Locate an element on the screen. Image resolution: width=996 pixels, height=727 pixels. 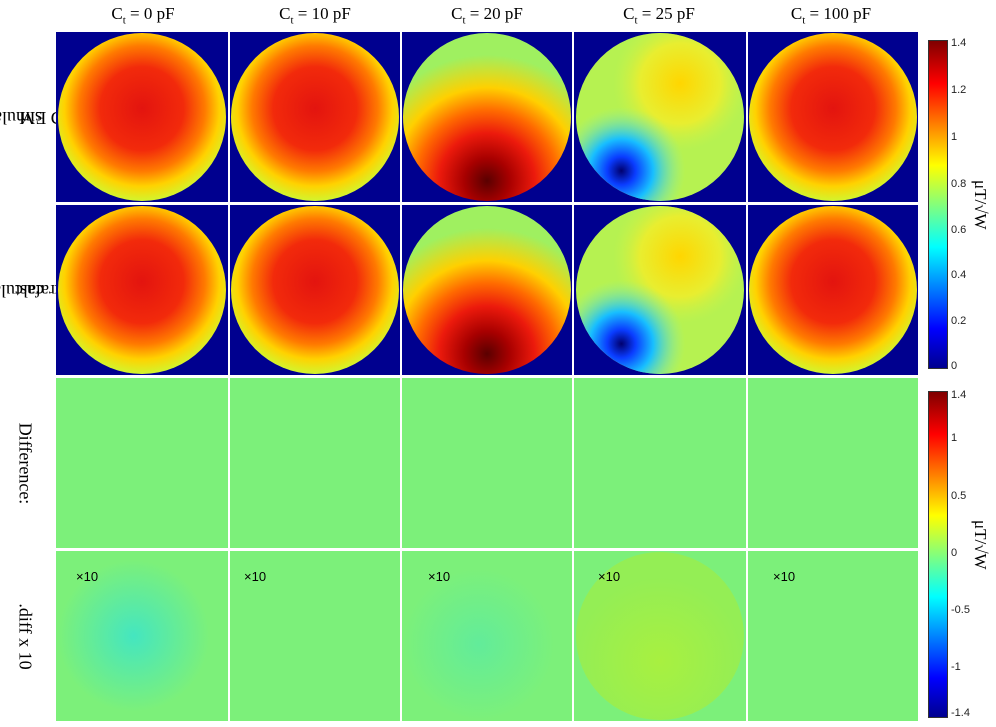
column-title: Ct = 10 pF is located at coordinates (315, 15).